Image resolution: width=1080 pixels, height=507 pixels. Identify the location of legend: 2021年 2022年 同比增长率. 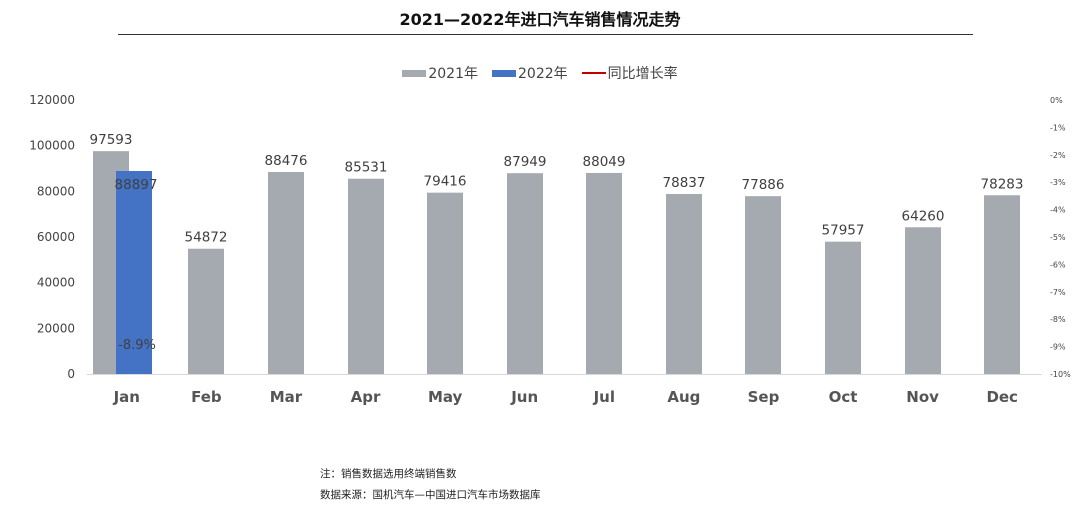
(540, 73).